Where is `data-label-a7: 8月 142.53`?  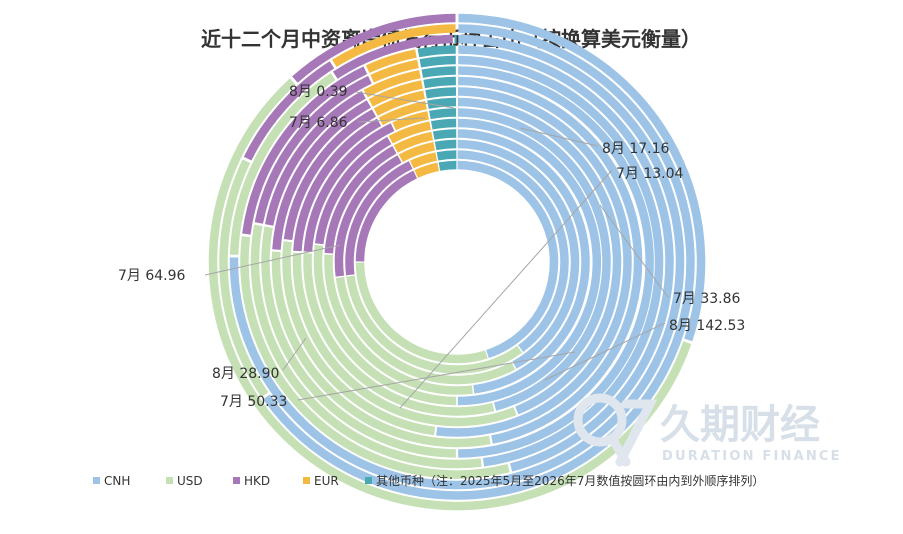
data-label-a7: 8月 142.53 is located at coordinates (707, 326).